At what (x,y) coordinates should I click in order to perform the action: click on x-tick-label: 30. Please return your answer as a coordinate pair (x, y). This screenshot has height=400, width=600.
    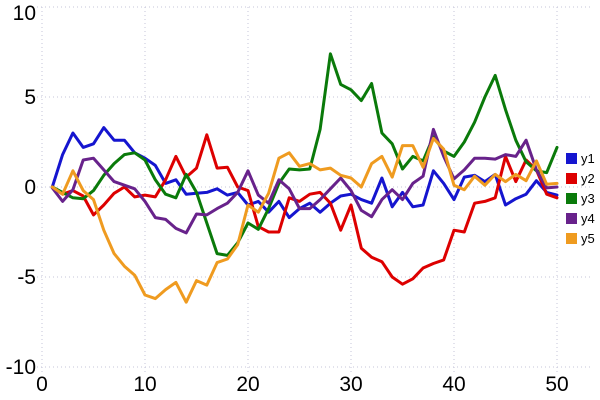
    Looking at the image, I should click on (350, 384).